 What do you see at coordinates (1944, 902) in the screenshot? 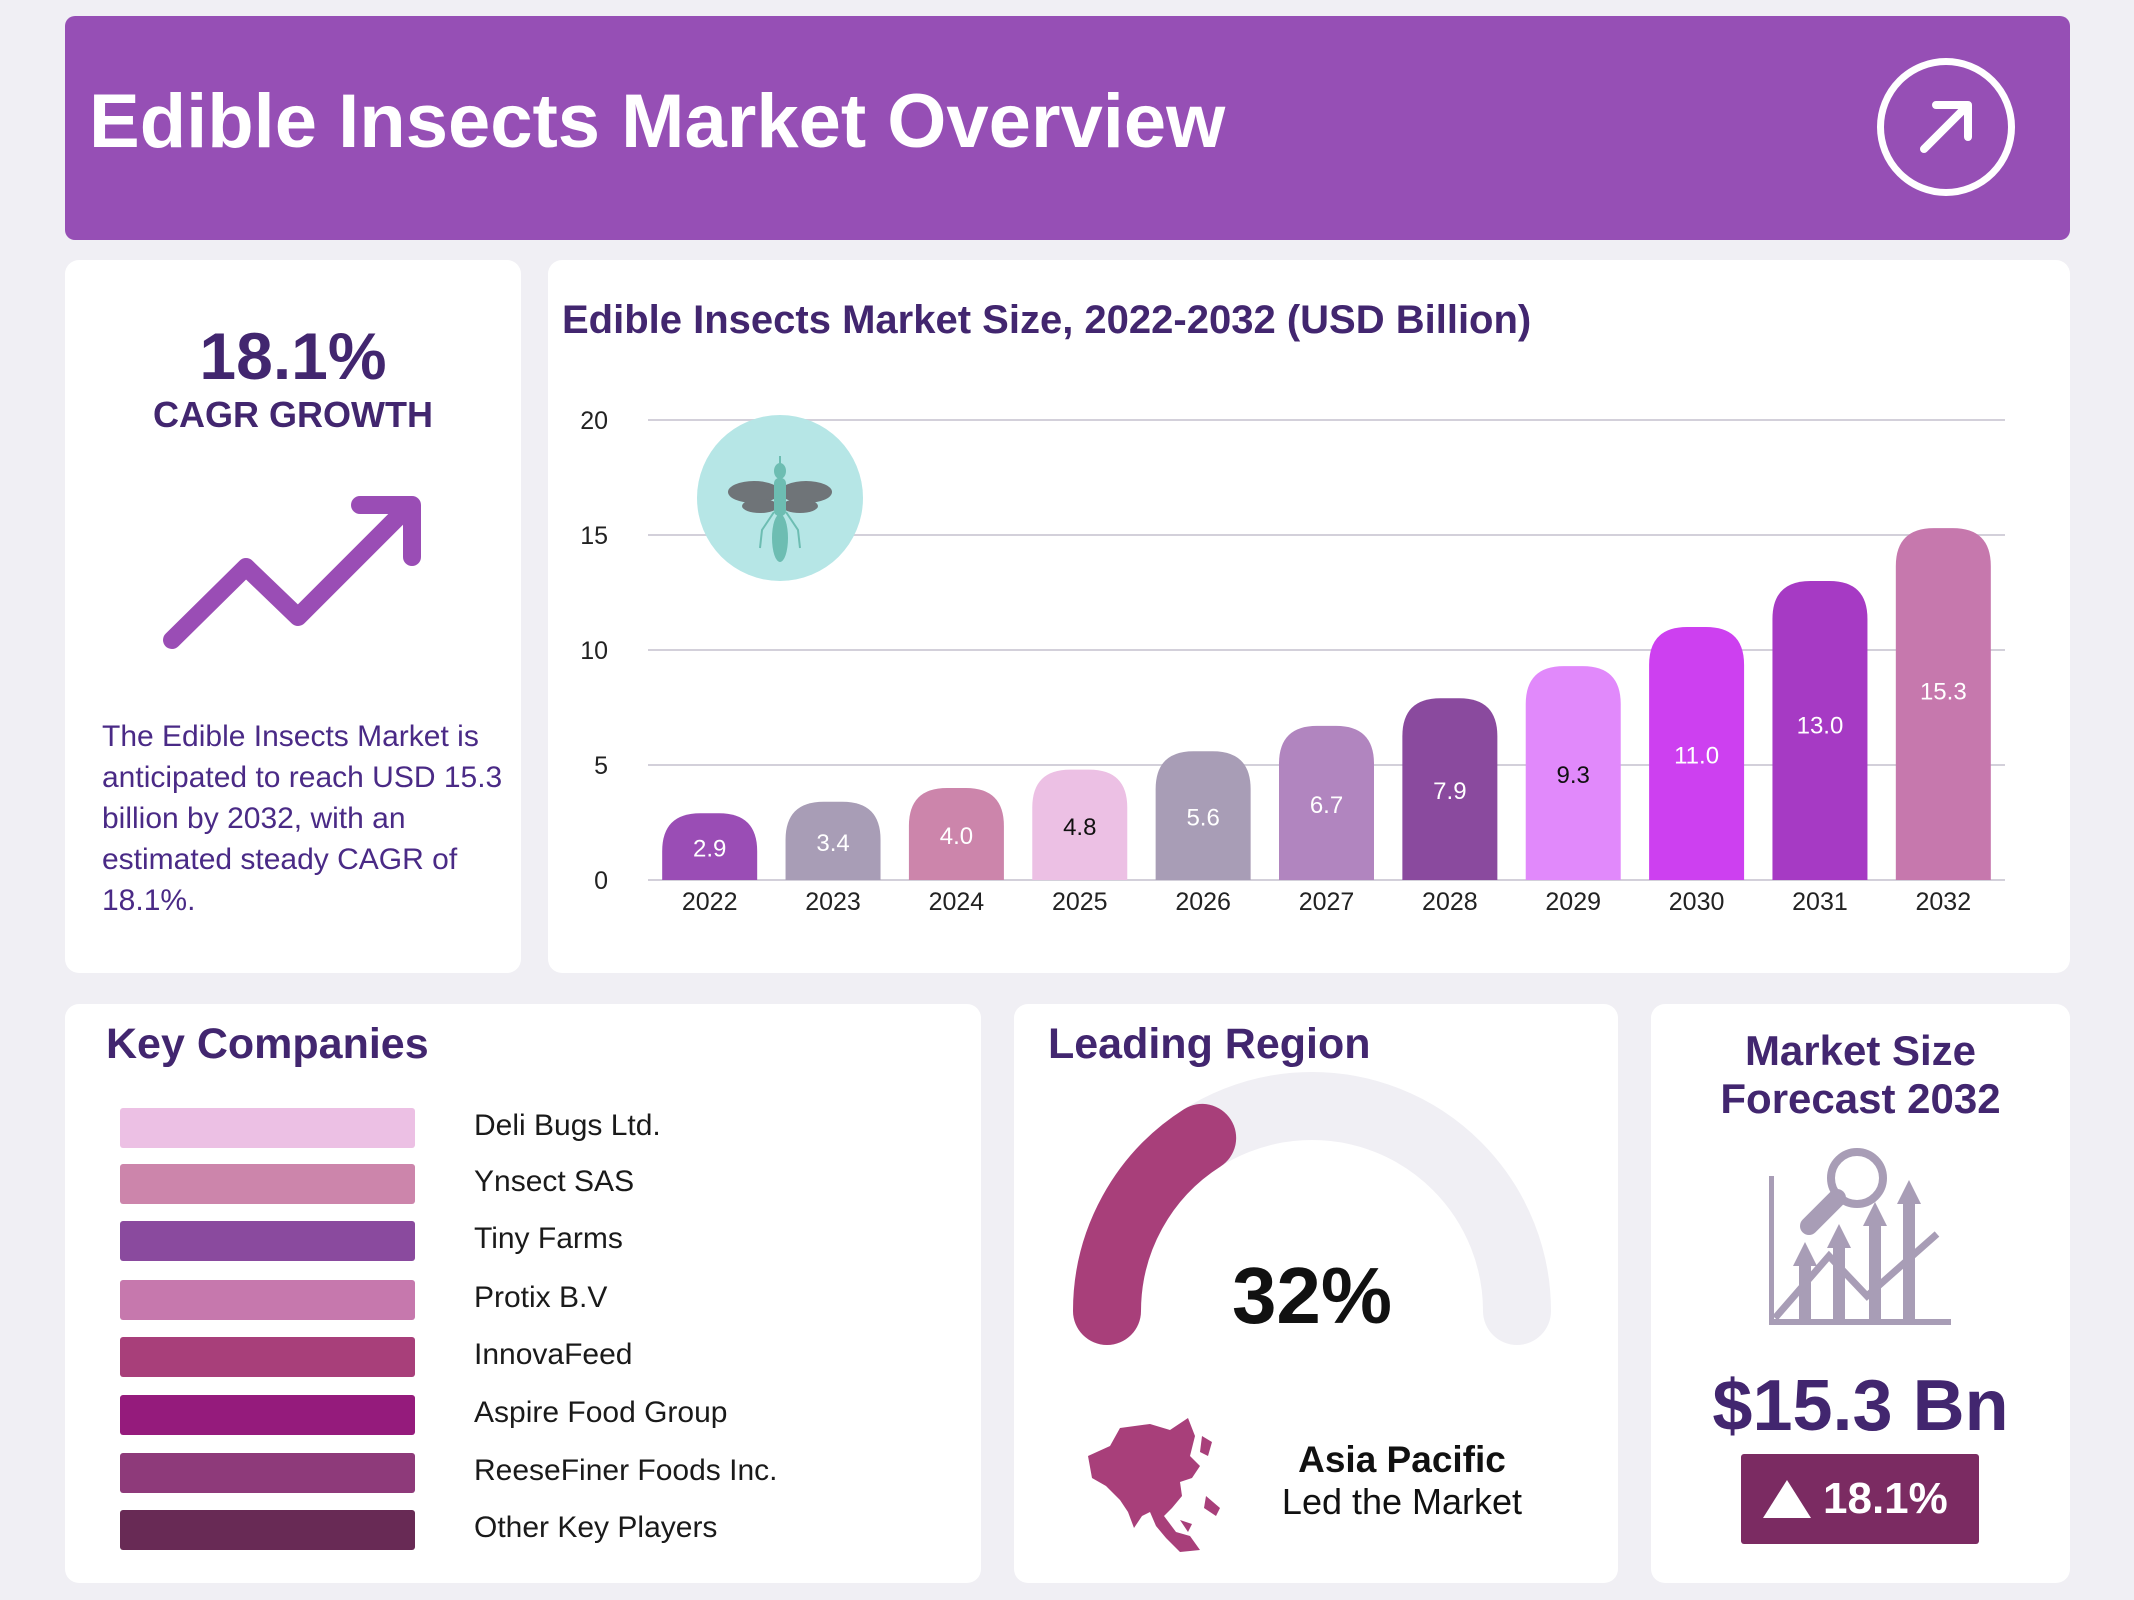
I see `x-tick-label: 2032` at bounding box center [1944, 902].